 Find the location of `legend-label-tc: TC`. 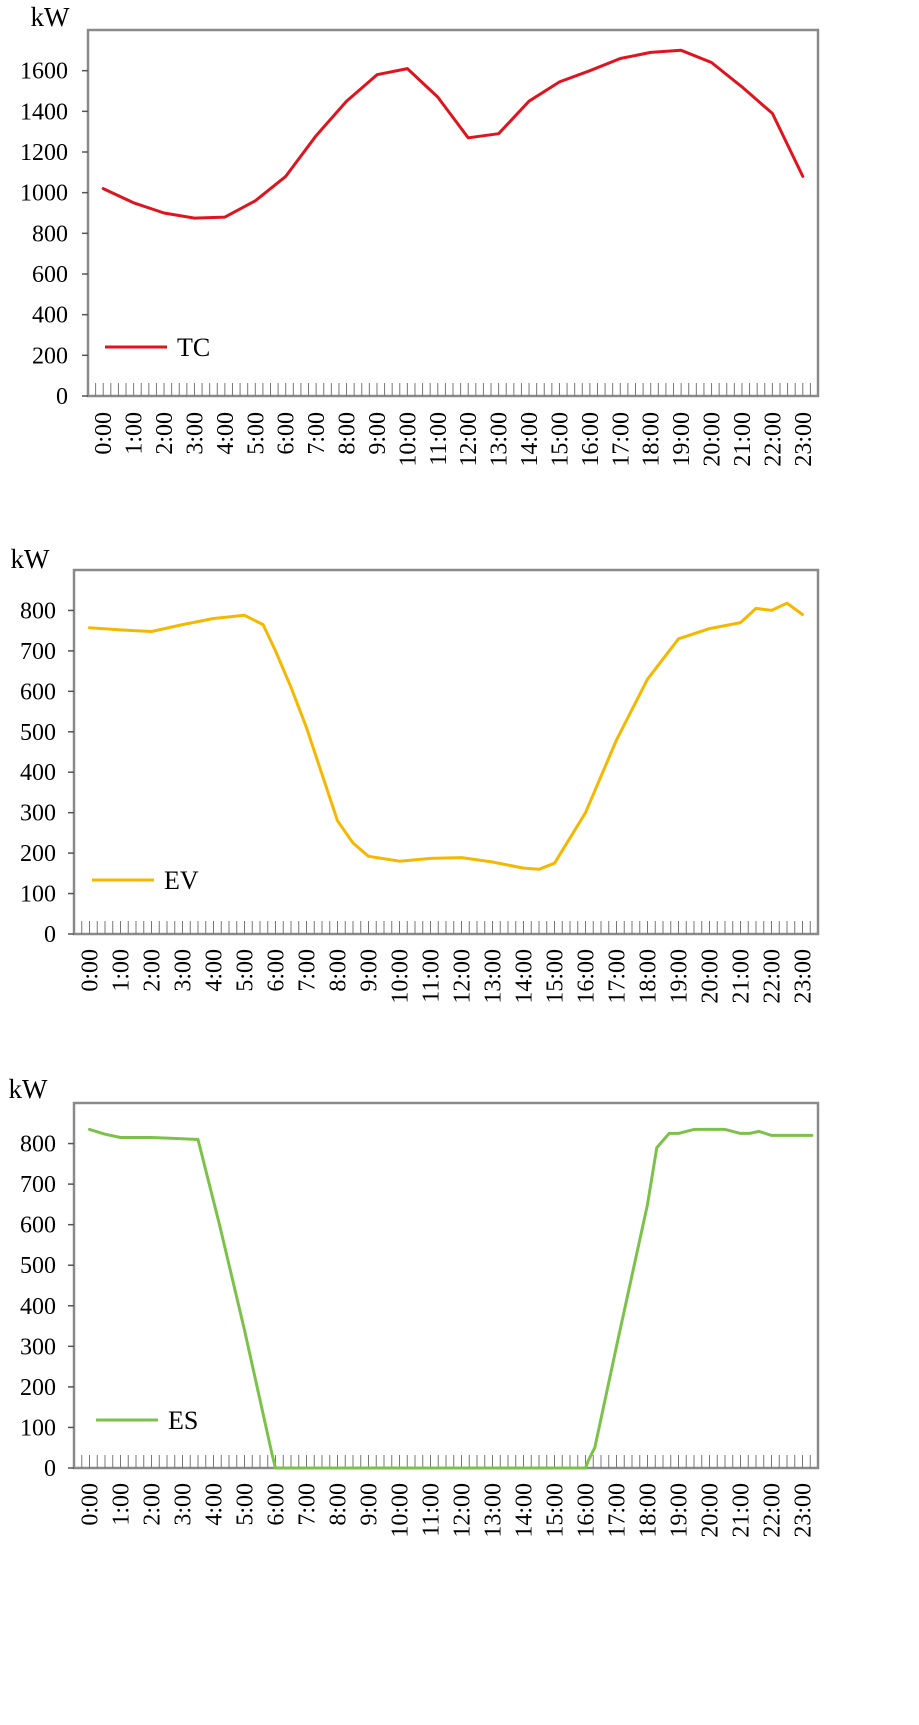

legend-label-tc: TC is located at coordinates (193, 347).